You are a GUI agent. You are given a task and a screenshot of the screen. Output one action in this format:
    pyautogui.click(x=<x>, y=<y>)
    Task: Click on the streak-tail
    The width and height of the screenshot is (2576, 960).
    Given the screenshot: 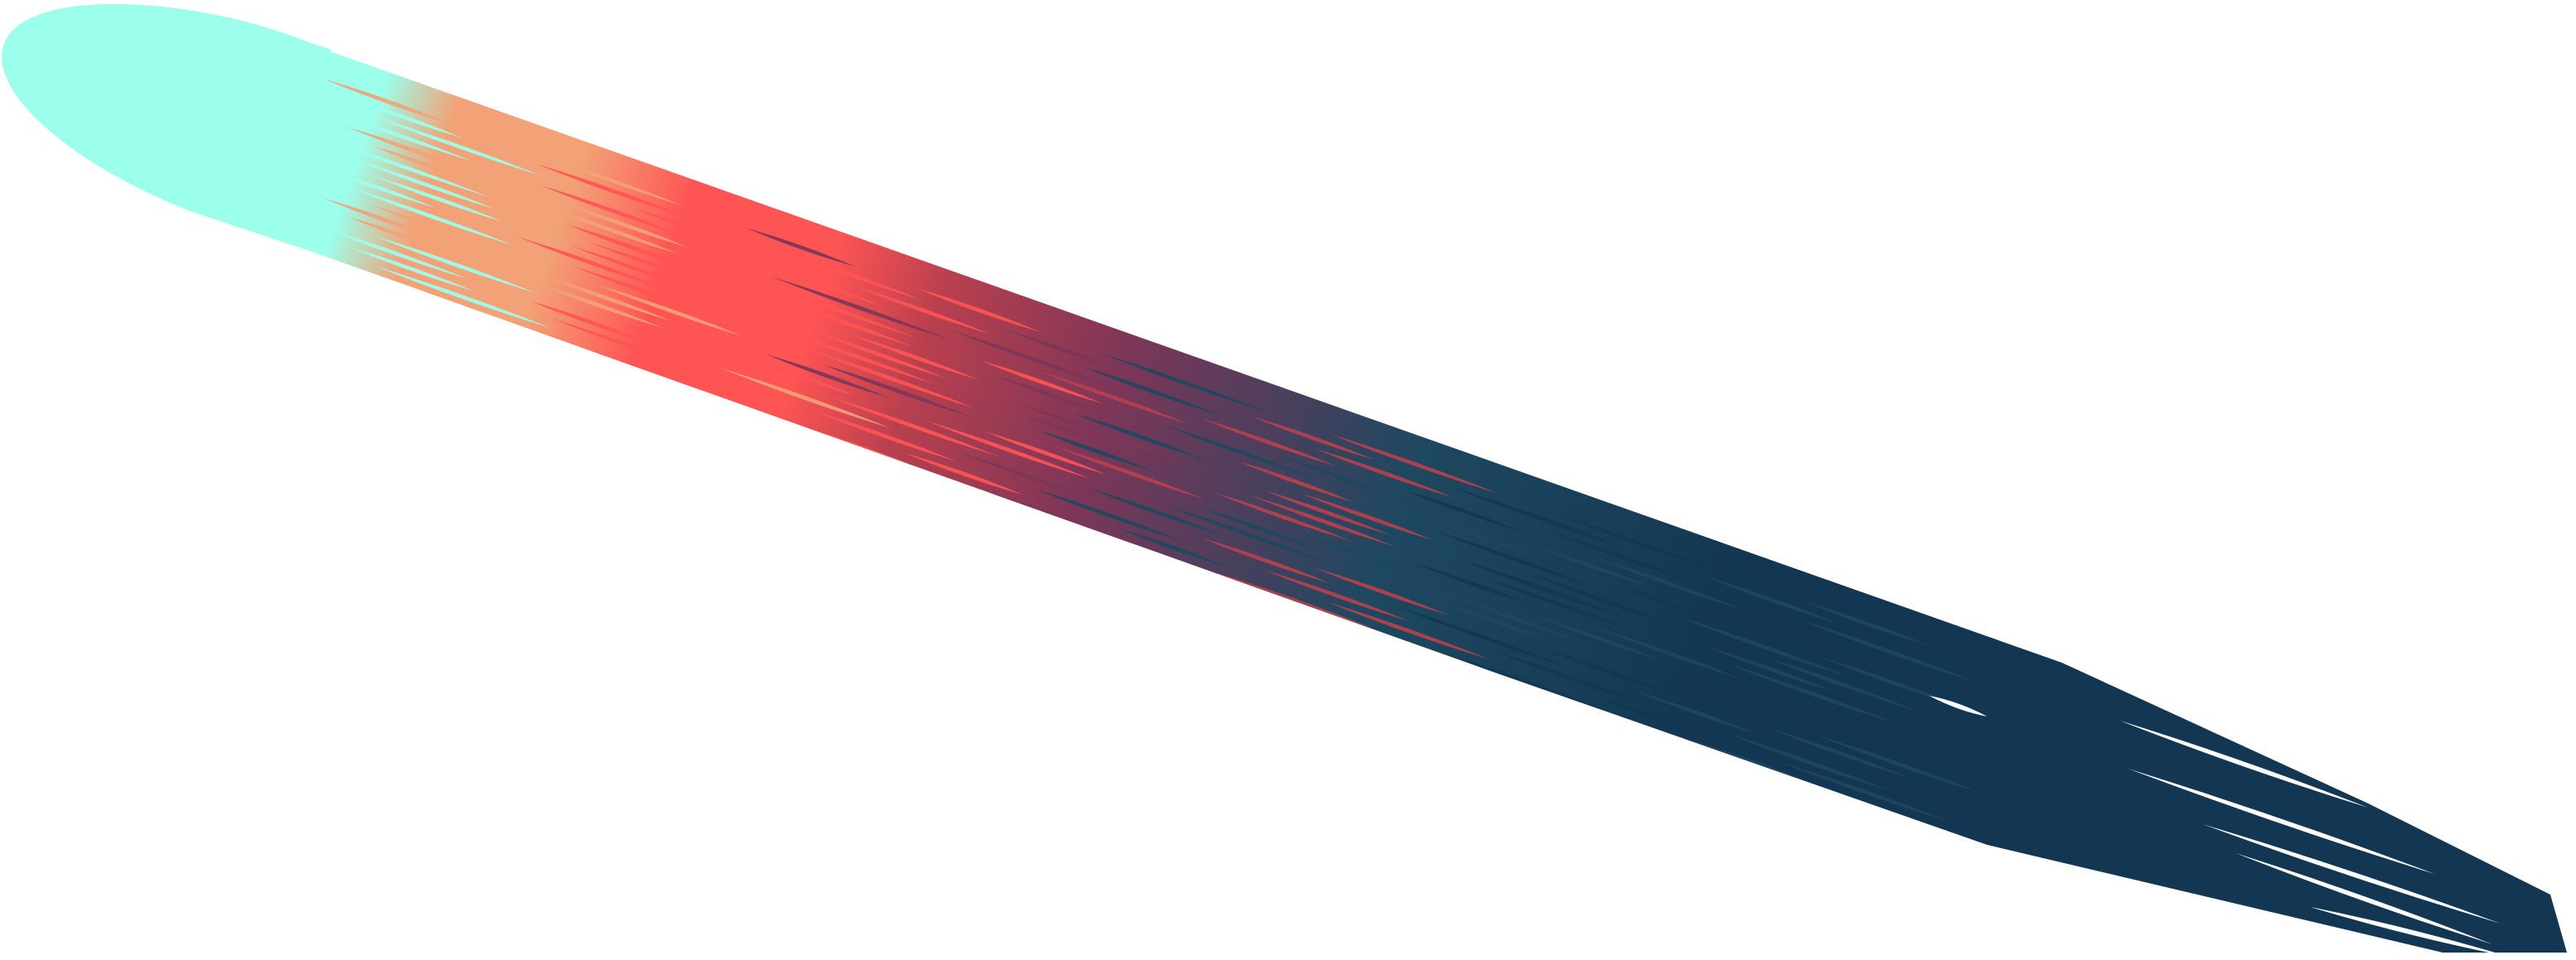 What is the action you would take?
    pyautogui.click(x=2219, y=826)
    